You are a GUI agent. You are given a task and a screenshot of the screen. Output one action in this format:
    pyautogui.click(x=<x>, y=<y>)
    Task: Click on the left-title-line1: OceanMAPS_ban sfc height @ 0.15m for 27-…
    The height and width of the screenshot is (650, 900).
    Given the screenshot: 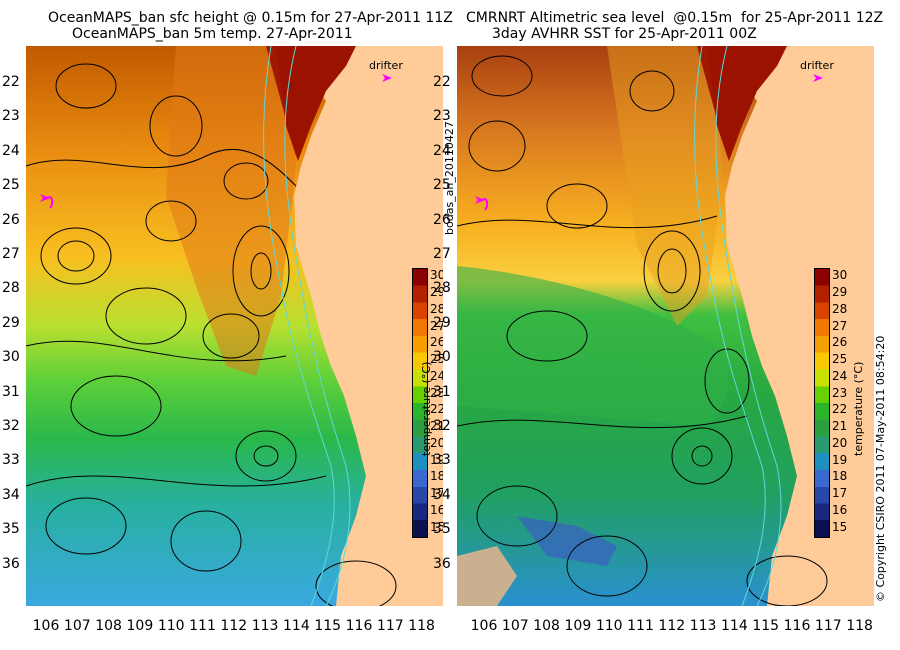 What is the action you would take?
    pyautogui.click(x=250, y=18)
    